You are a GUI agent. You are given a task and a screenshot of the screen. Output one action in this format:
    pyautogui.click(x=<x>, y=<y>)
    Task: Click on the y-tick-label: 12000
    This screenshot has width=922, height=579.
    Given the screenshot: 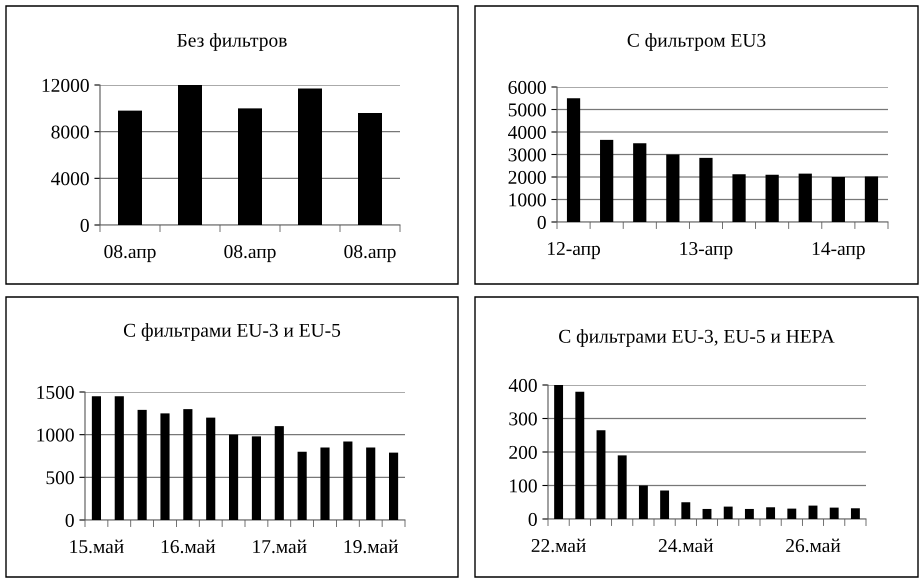 What is the action you would take?
    pyautogui.click(x=65, y=85)
    